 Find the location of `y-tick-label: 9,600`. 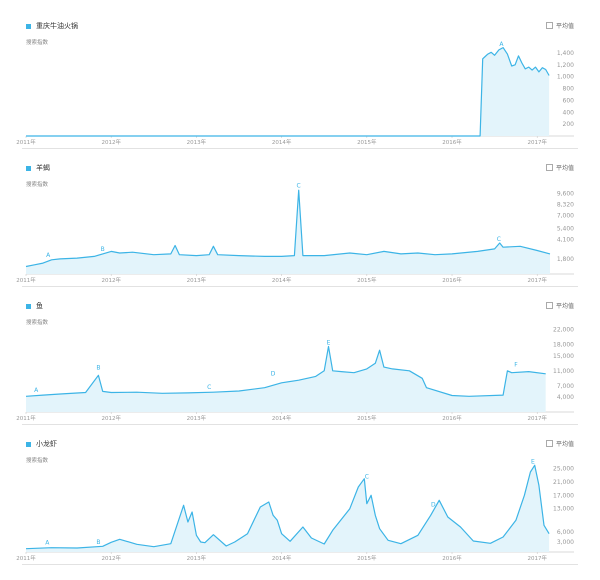

y-tick-label: 9,600 is located at coordinates (565, 194).